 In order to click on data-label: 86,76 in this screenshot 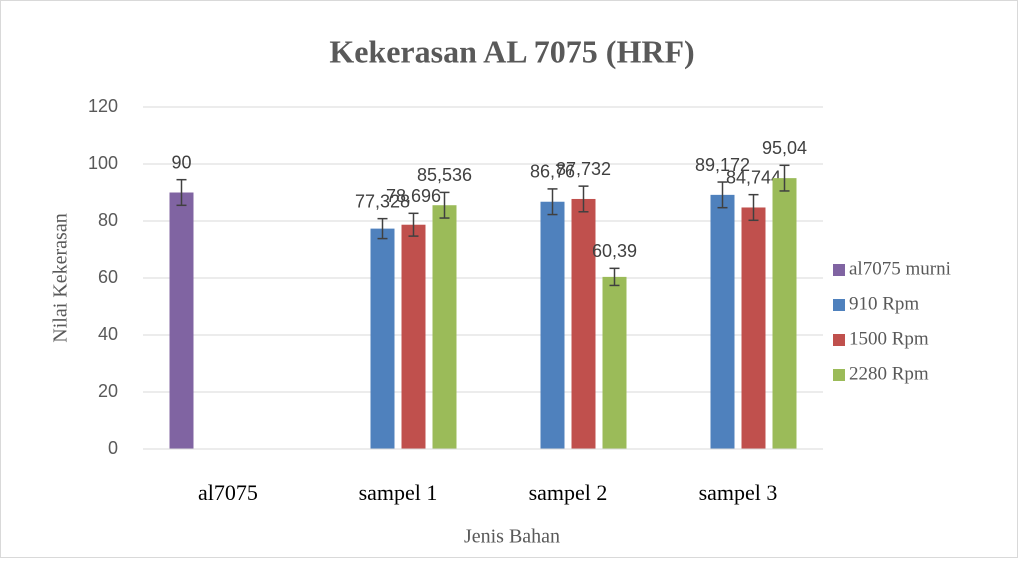, I will do `click(552, 172)`.